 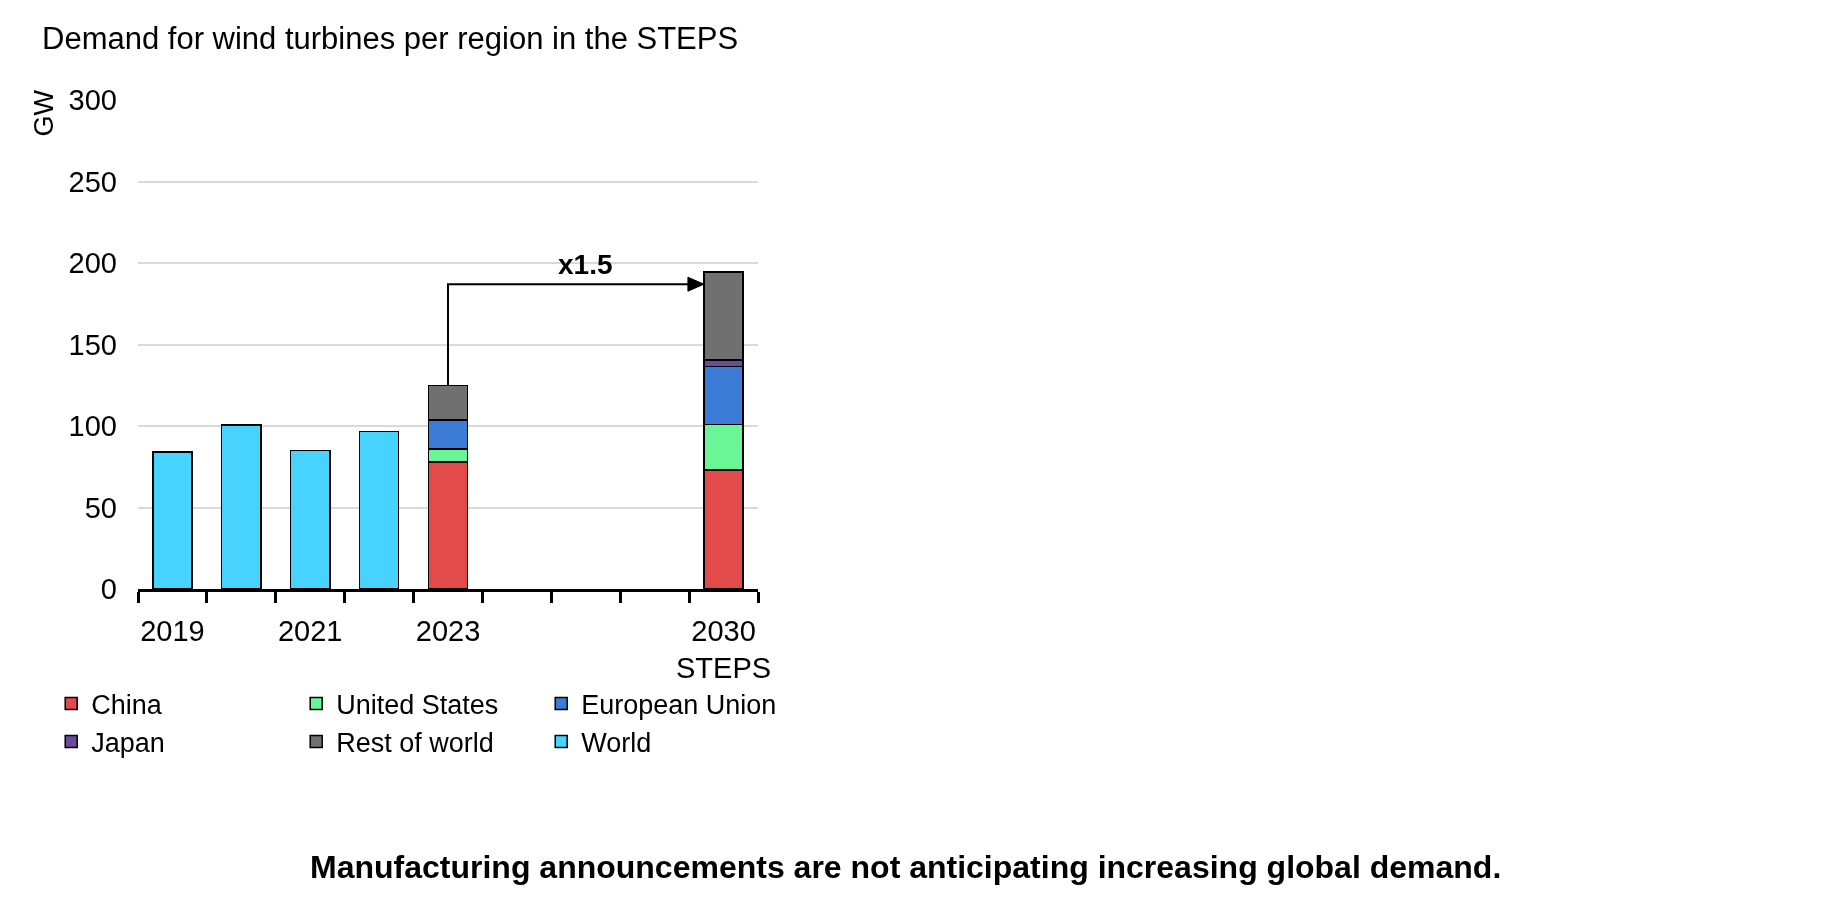 I want to click on legend-label: World, so click(x=616, y=743).